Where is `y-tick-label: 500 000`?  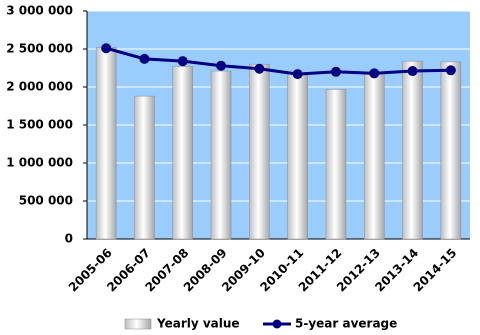
y-tick-label: 500 000 is located at coordinates (46, 201).